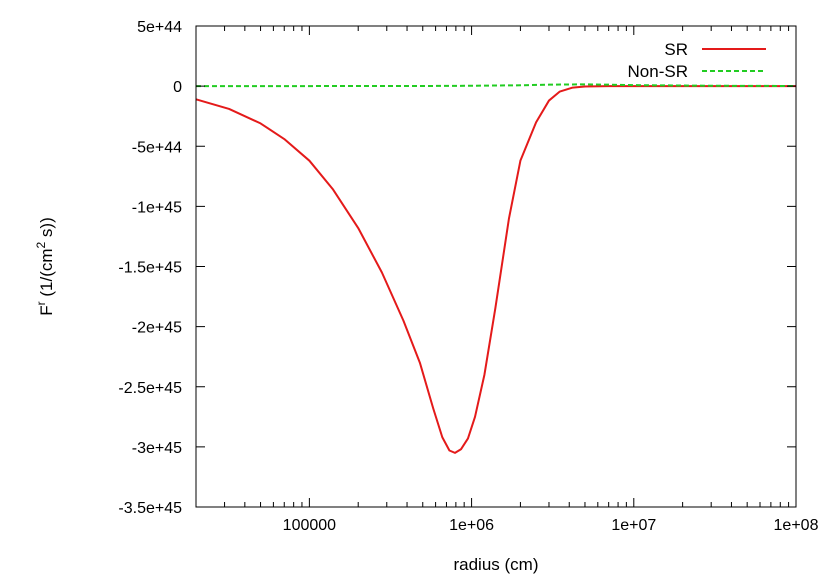 The image size is (830, 580). What do you see at coordinates (471, 525) in the screenshot?
I see `x-tick-label: 1e+06` at bounding box center [471, 525].